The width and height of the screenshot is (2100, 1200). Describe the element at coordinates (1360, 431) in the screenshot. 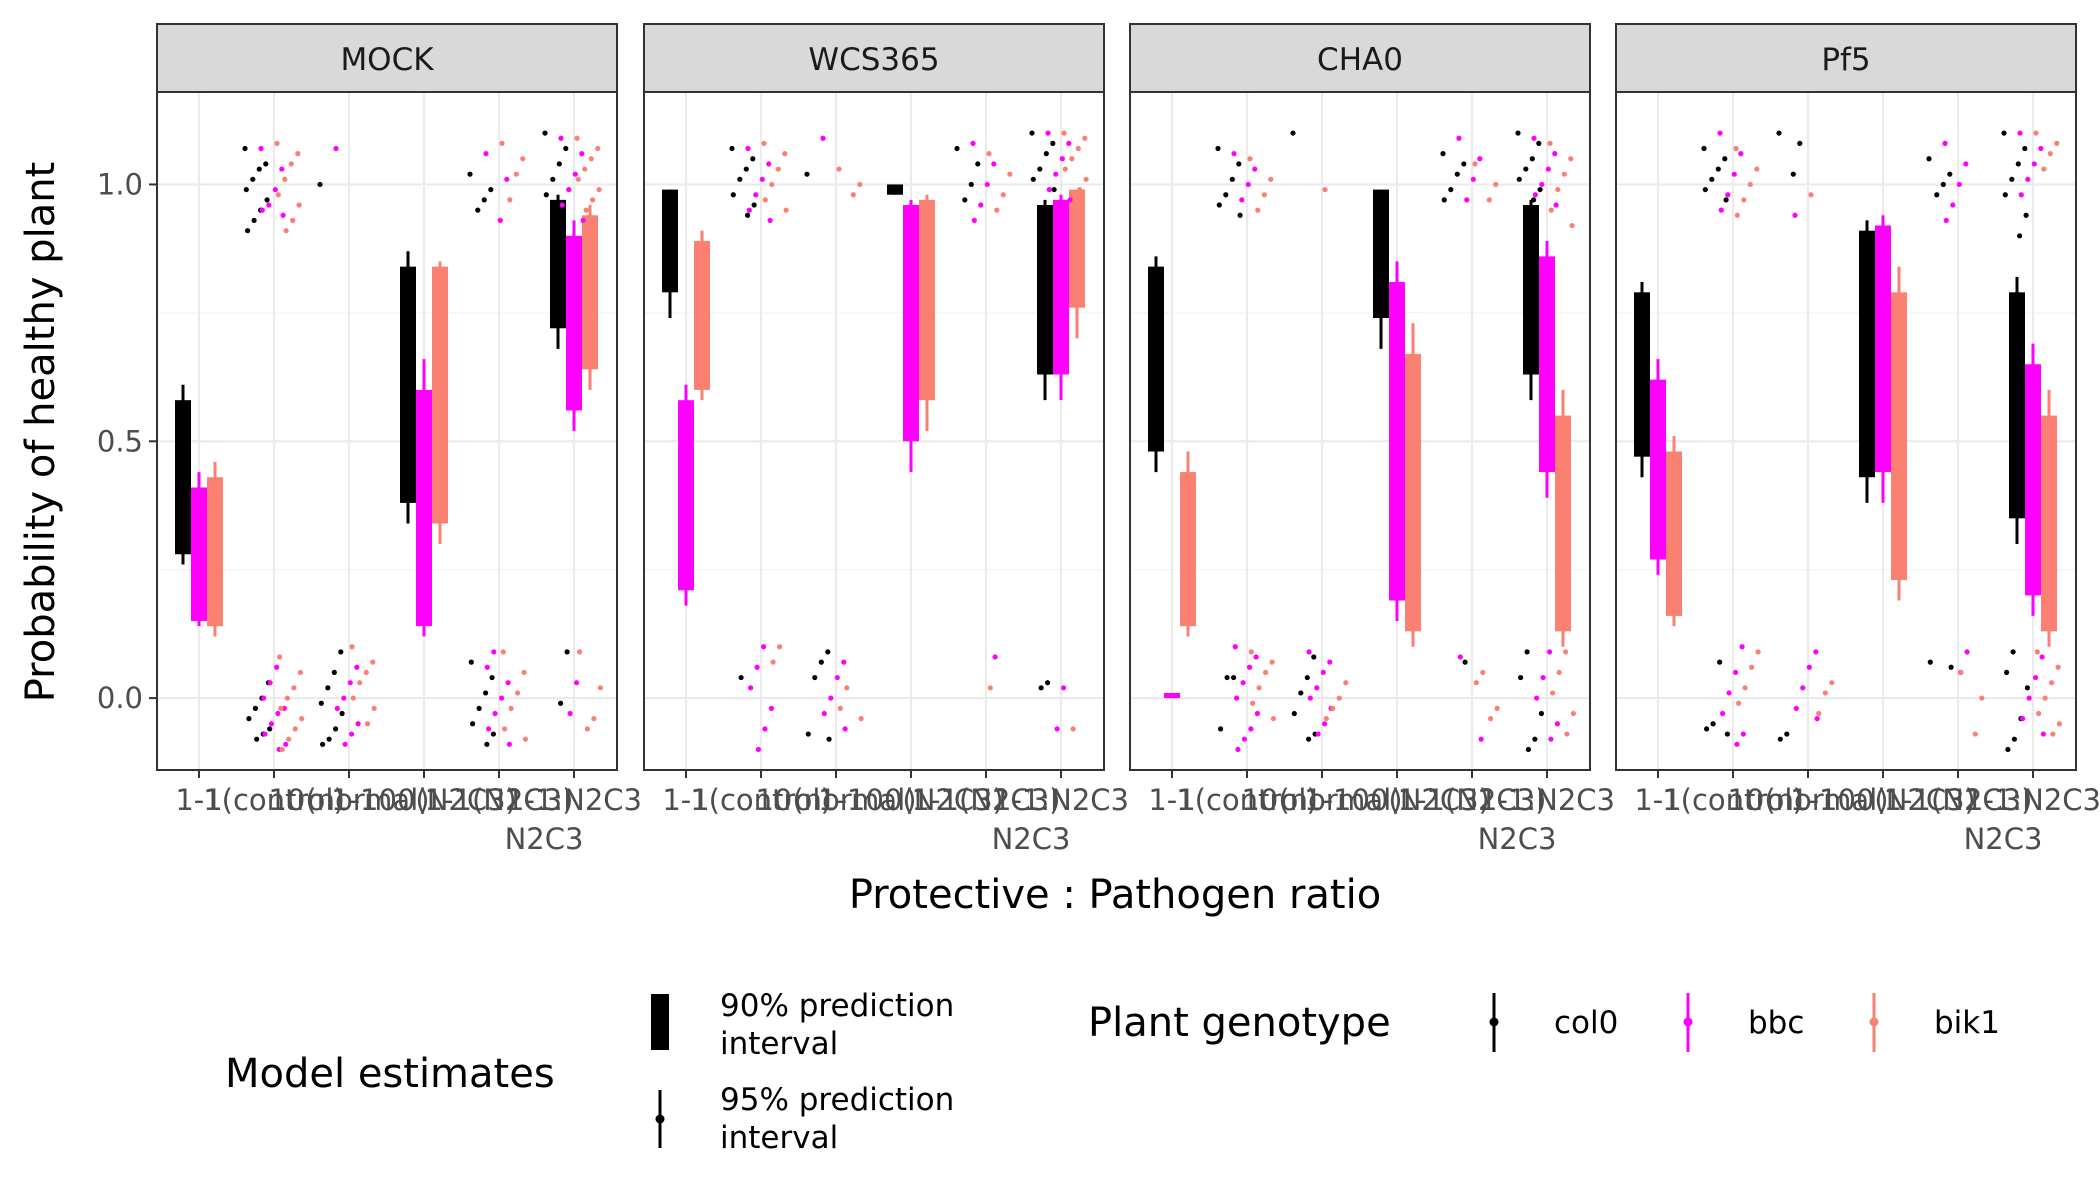

I see `panel-background` at that location.